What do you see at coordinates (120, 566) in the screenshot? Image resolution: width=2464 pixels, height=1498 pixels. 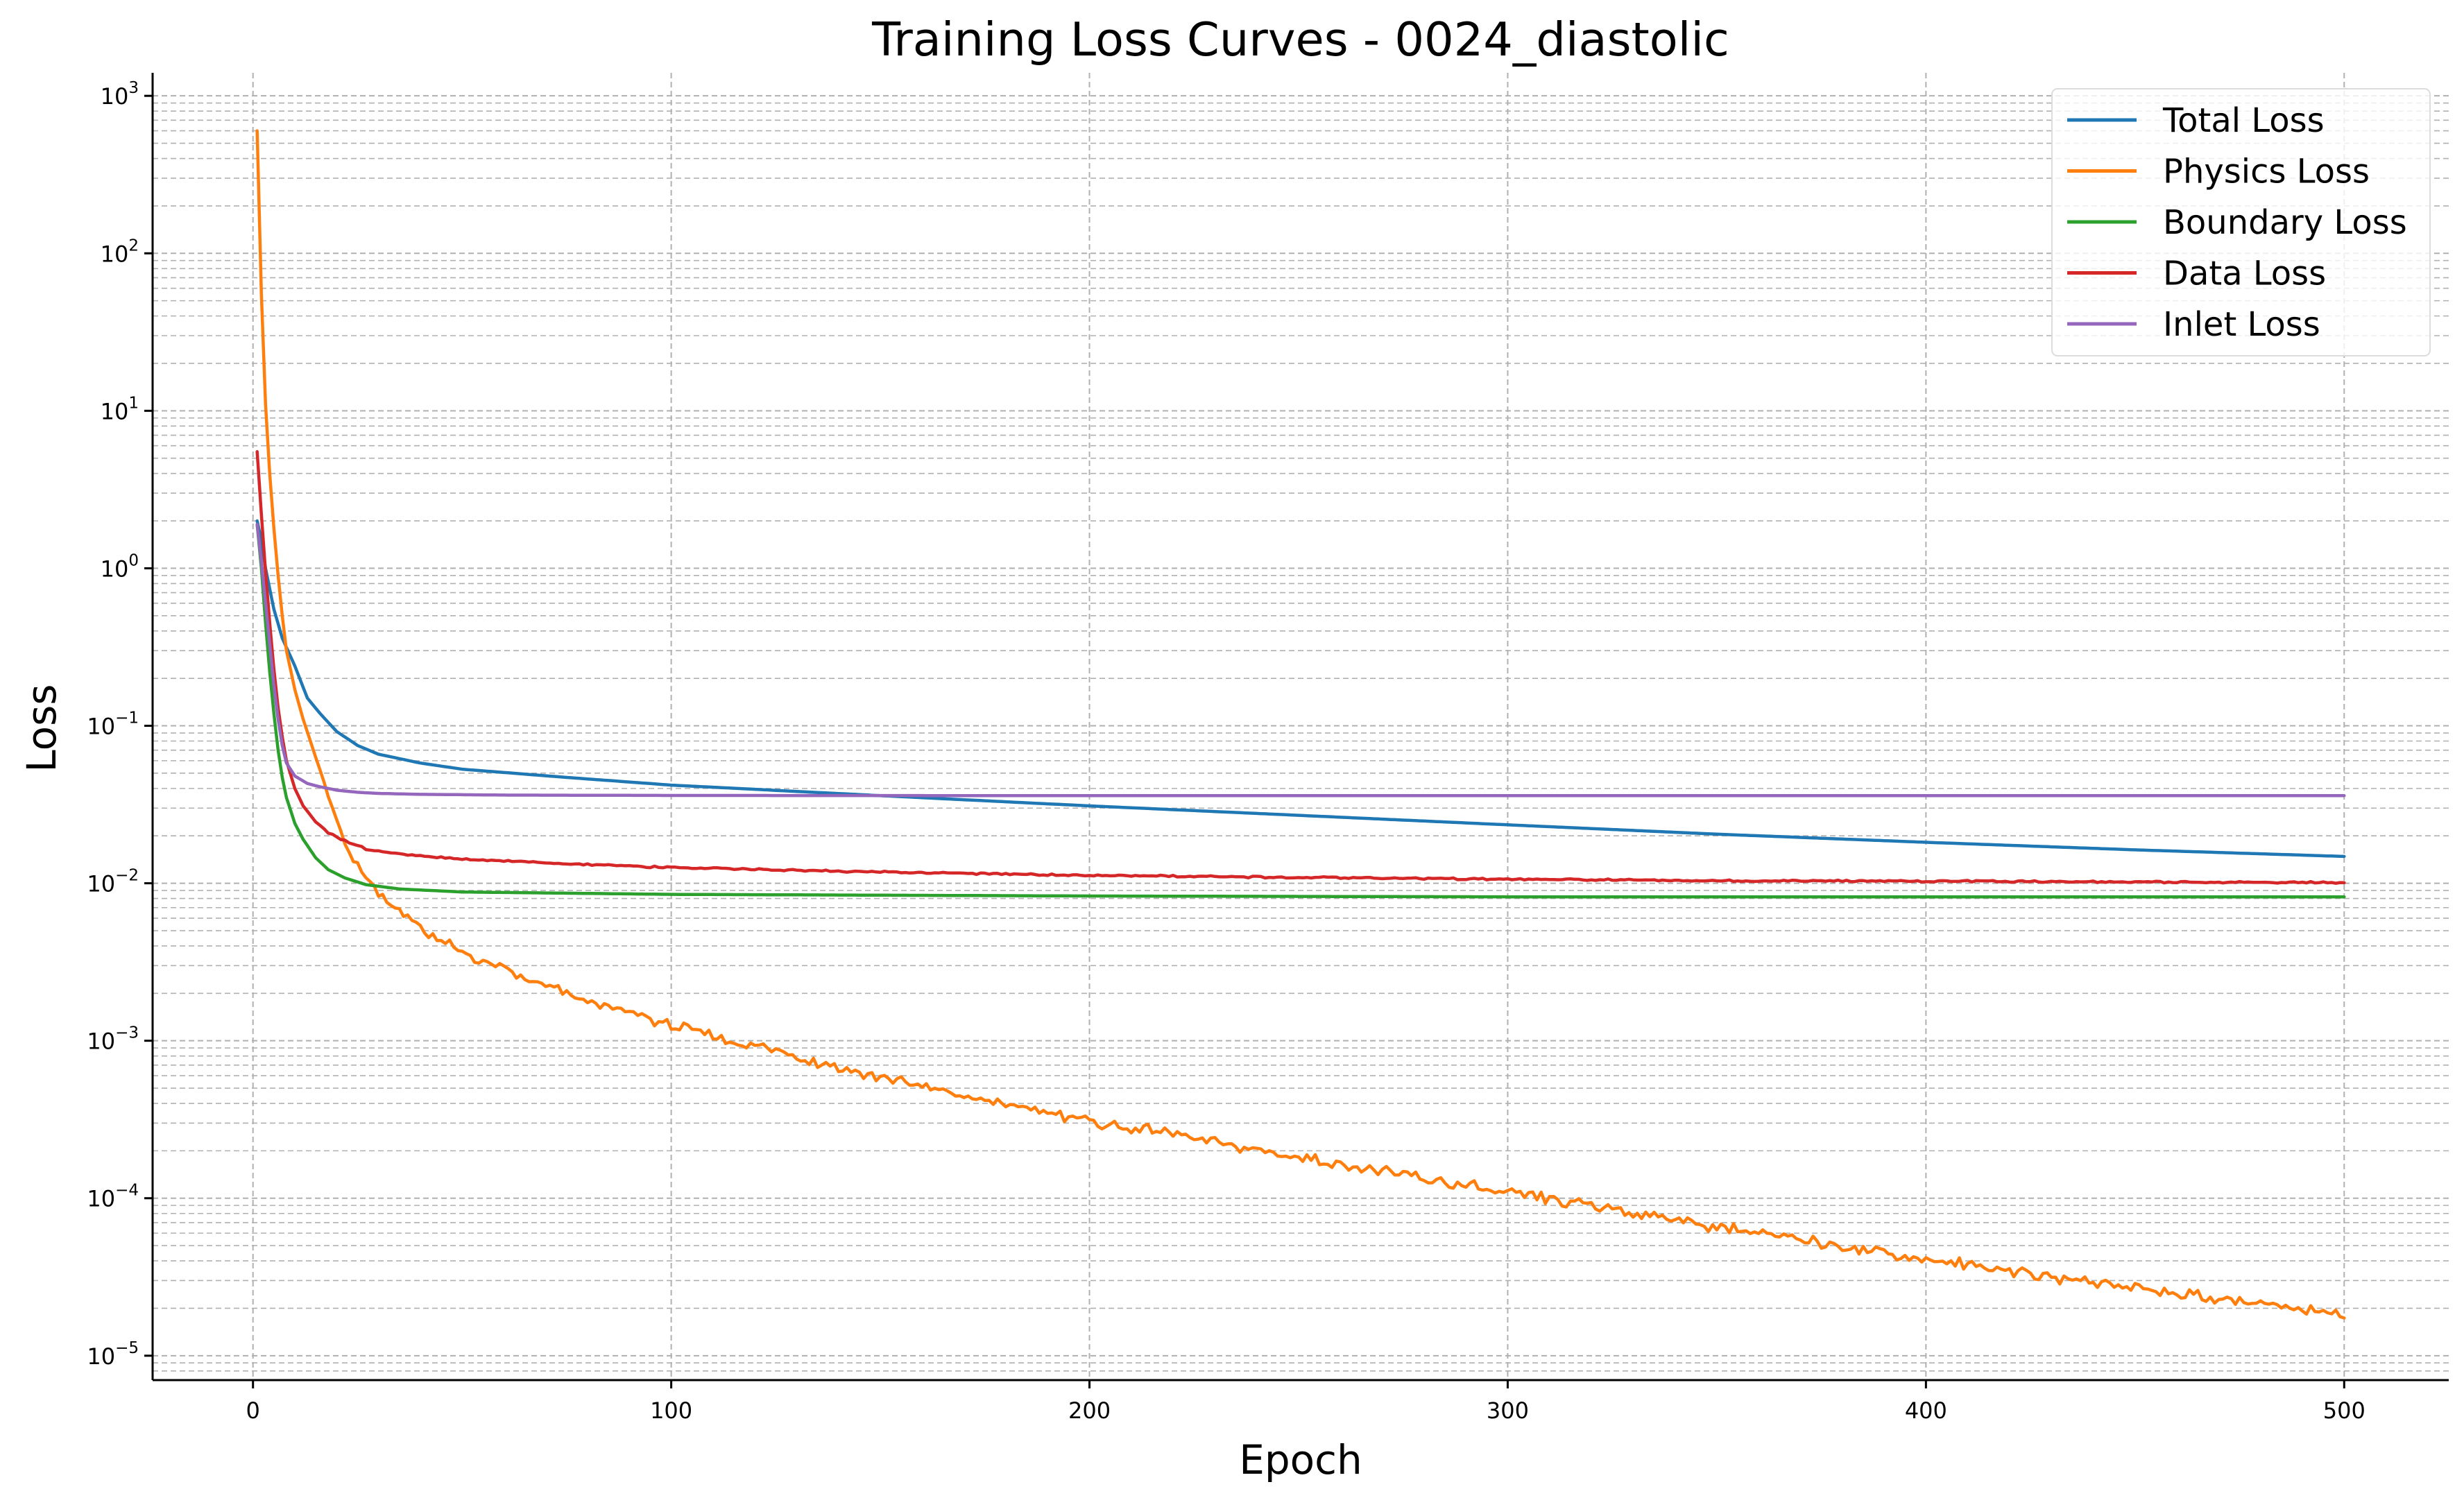 I see `y-tick-label: 10⁰` at bounding box center [120, 566].